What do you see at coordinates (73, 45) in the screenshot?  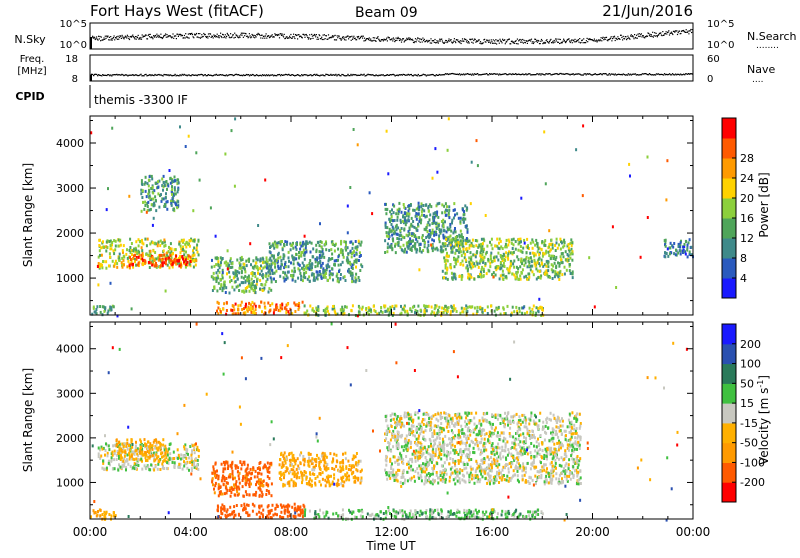 I see `noise-left-tick-low: 10^0` at bounding box center [73, 45].